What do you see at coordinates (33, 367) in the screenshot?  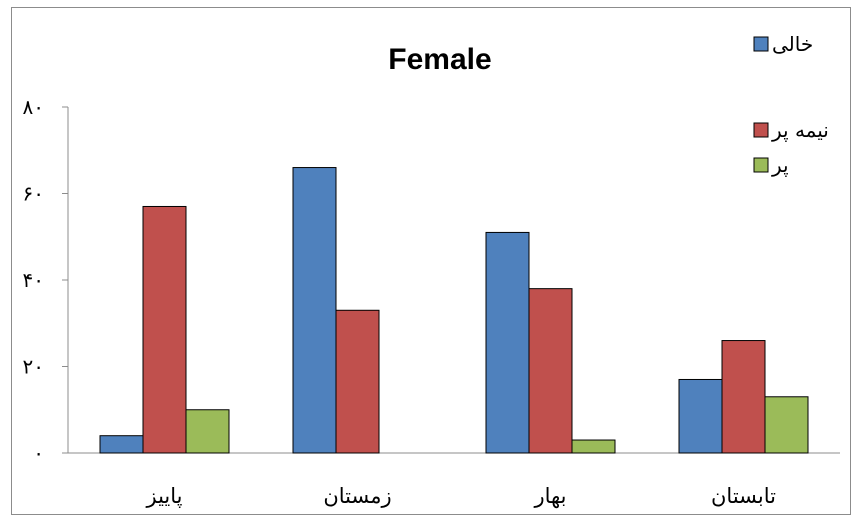 I see `y-tick-label: ۲۰` at bounding box center [33, 367].